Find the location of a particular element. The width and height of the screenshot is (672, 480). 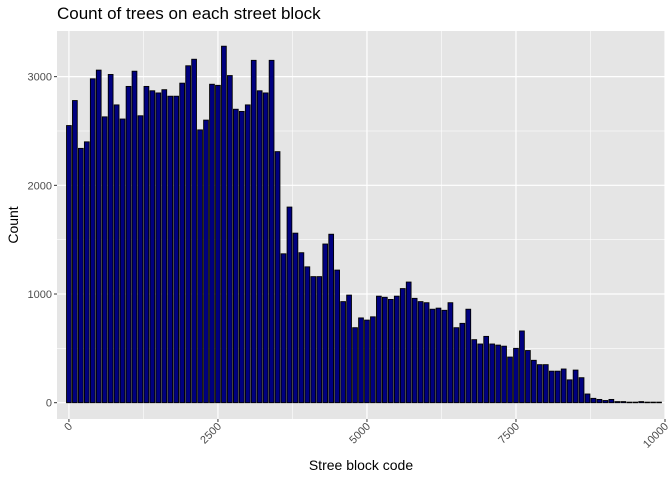

y-axis-title: Count is located at coordinates (13, 224).